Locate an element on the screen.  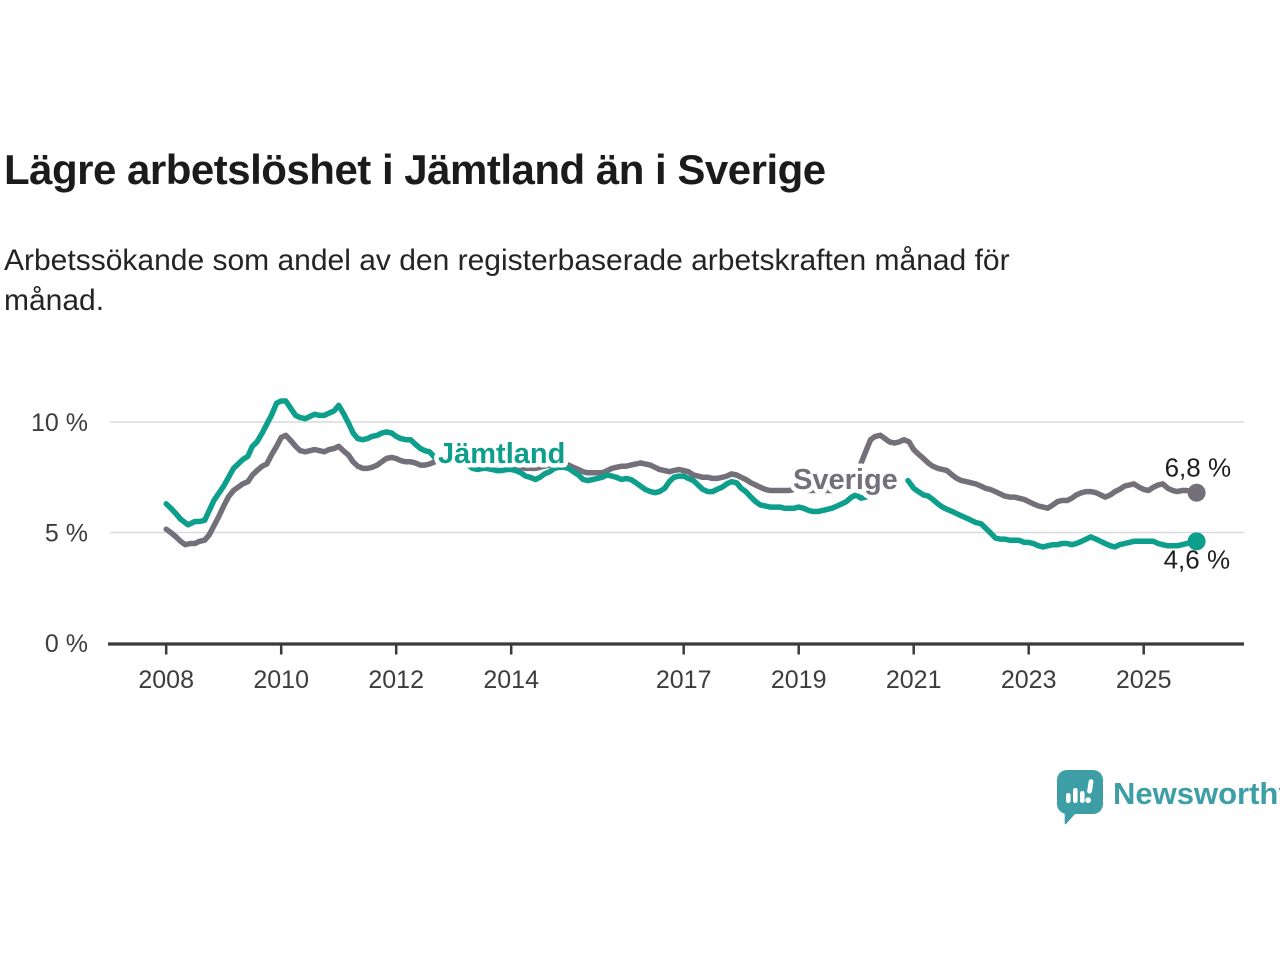
bar-icon-tall is located at coordinates (1075, 795).